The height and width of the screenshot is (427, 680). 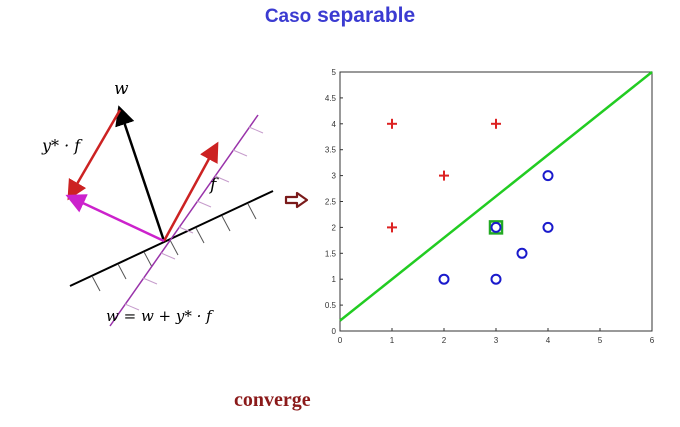 What do you see at coordinates (94, 155) in the screenshot?
I see `ystar-f-vector` at bounding box center [94, 155].